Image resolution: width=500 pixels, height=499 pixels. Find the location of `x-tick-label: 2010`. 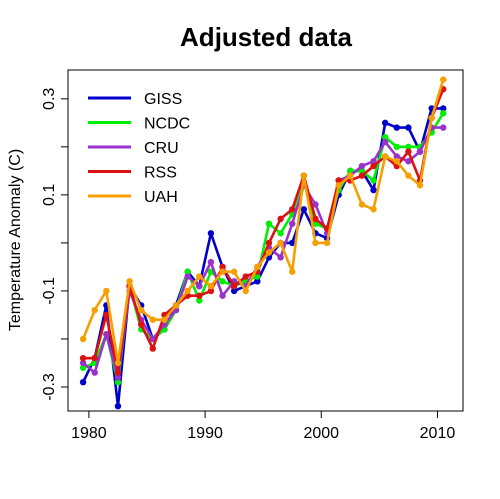

x-tick-label: 2010 is located at coordinates (438, 433).